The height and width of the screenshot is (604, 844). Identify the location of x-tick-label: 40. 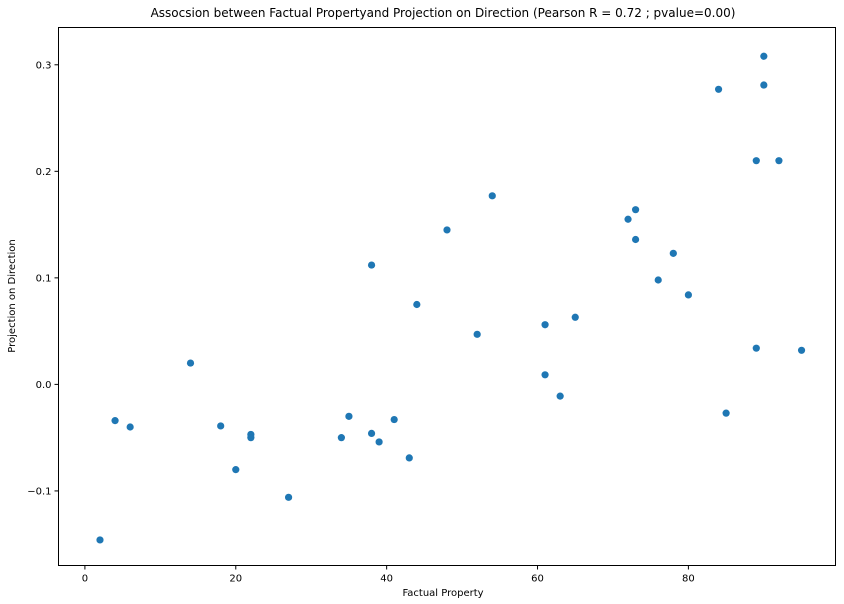
(386, 579).